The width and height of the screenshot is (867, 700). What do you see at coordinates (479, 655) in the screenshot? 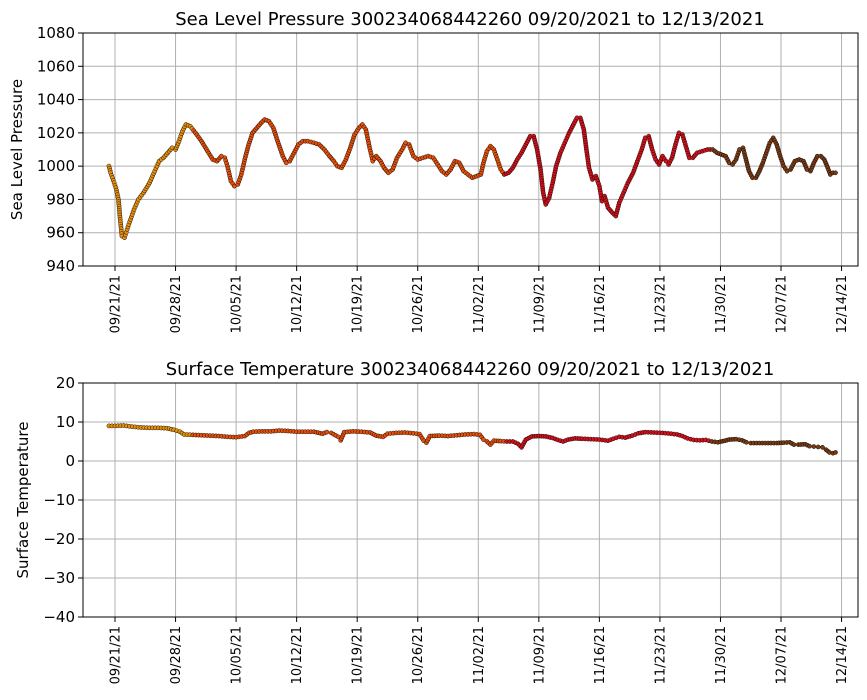
I see `surface-temperature-xtick-label: 11/02/21` at bounding box center [479, 655].